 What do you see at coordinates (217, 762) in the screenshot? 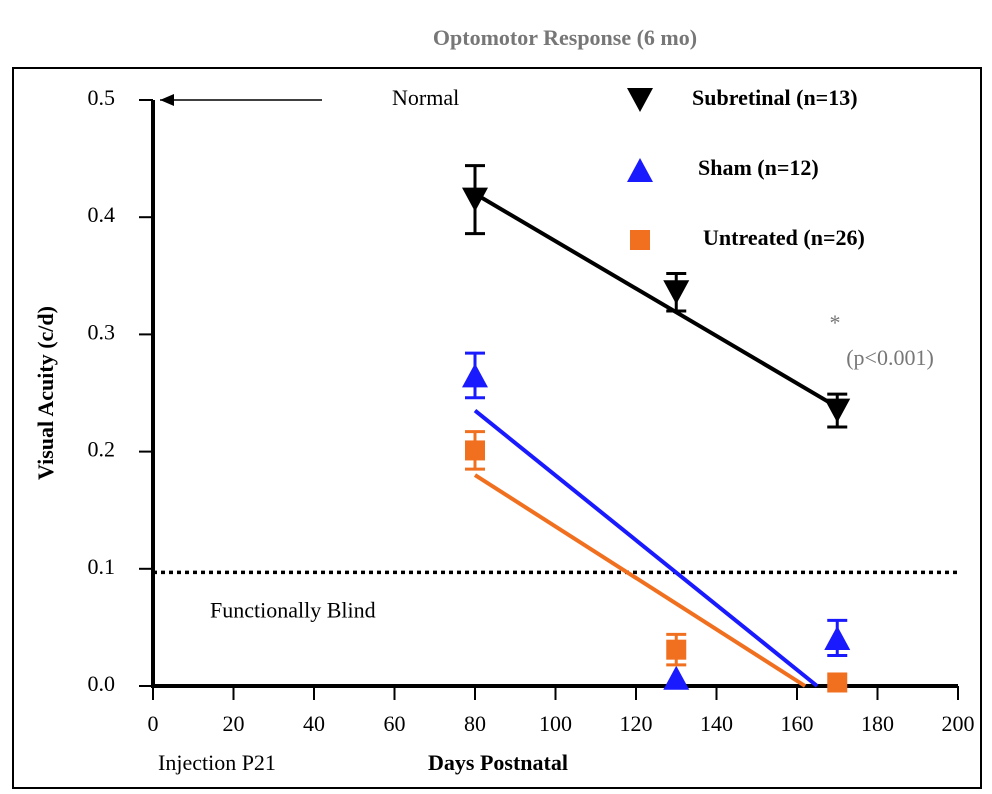
I see `annotation: Injection P21` at bounding box center [217, 762].